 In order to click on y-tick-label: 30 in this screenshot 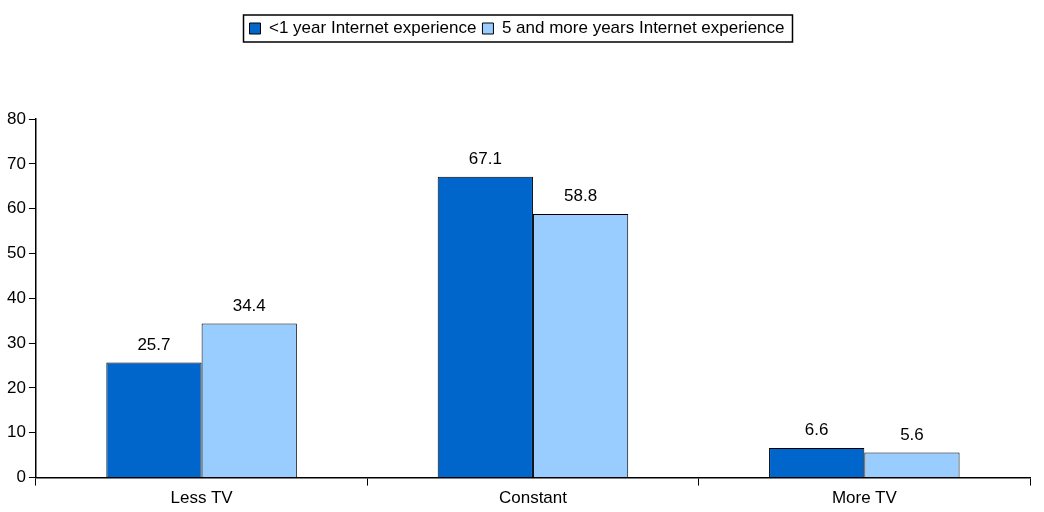, I will do `click(16, 342)`.